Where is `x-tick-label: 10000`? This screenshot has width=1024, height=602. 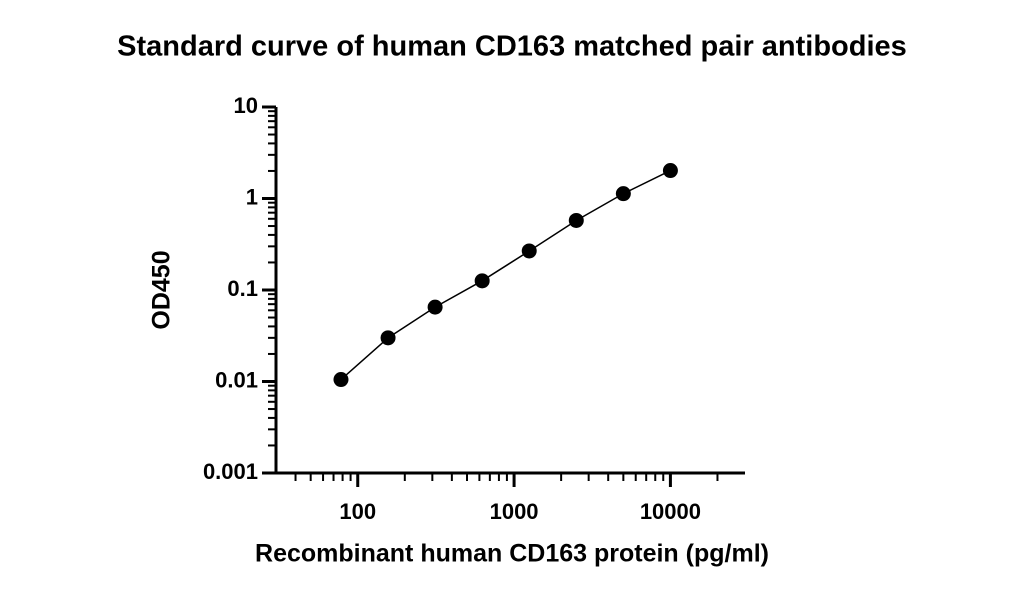
x-tick-label: 10000 is located at coordinates (670, 511).